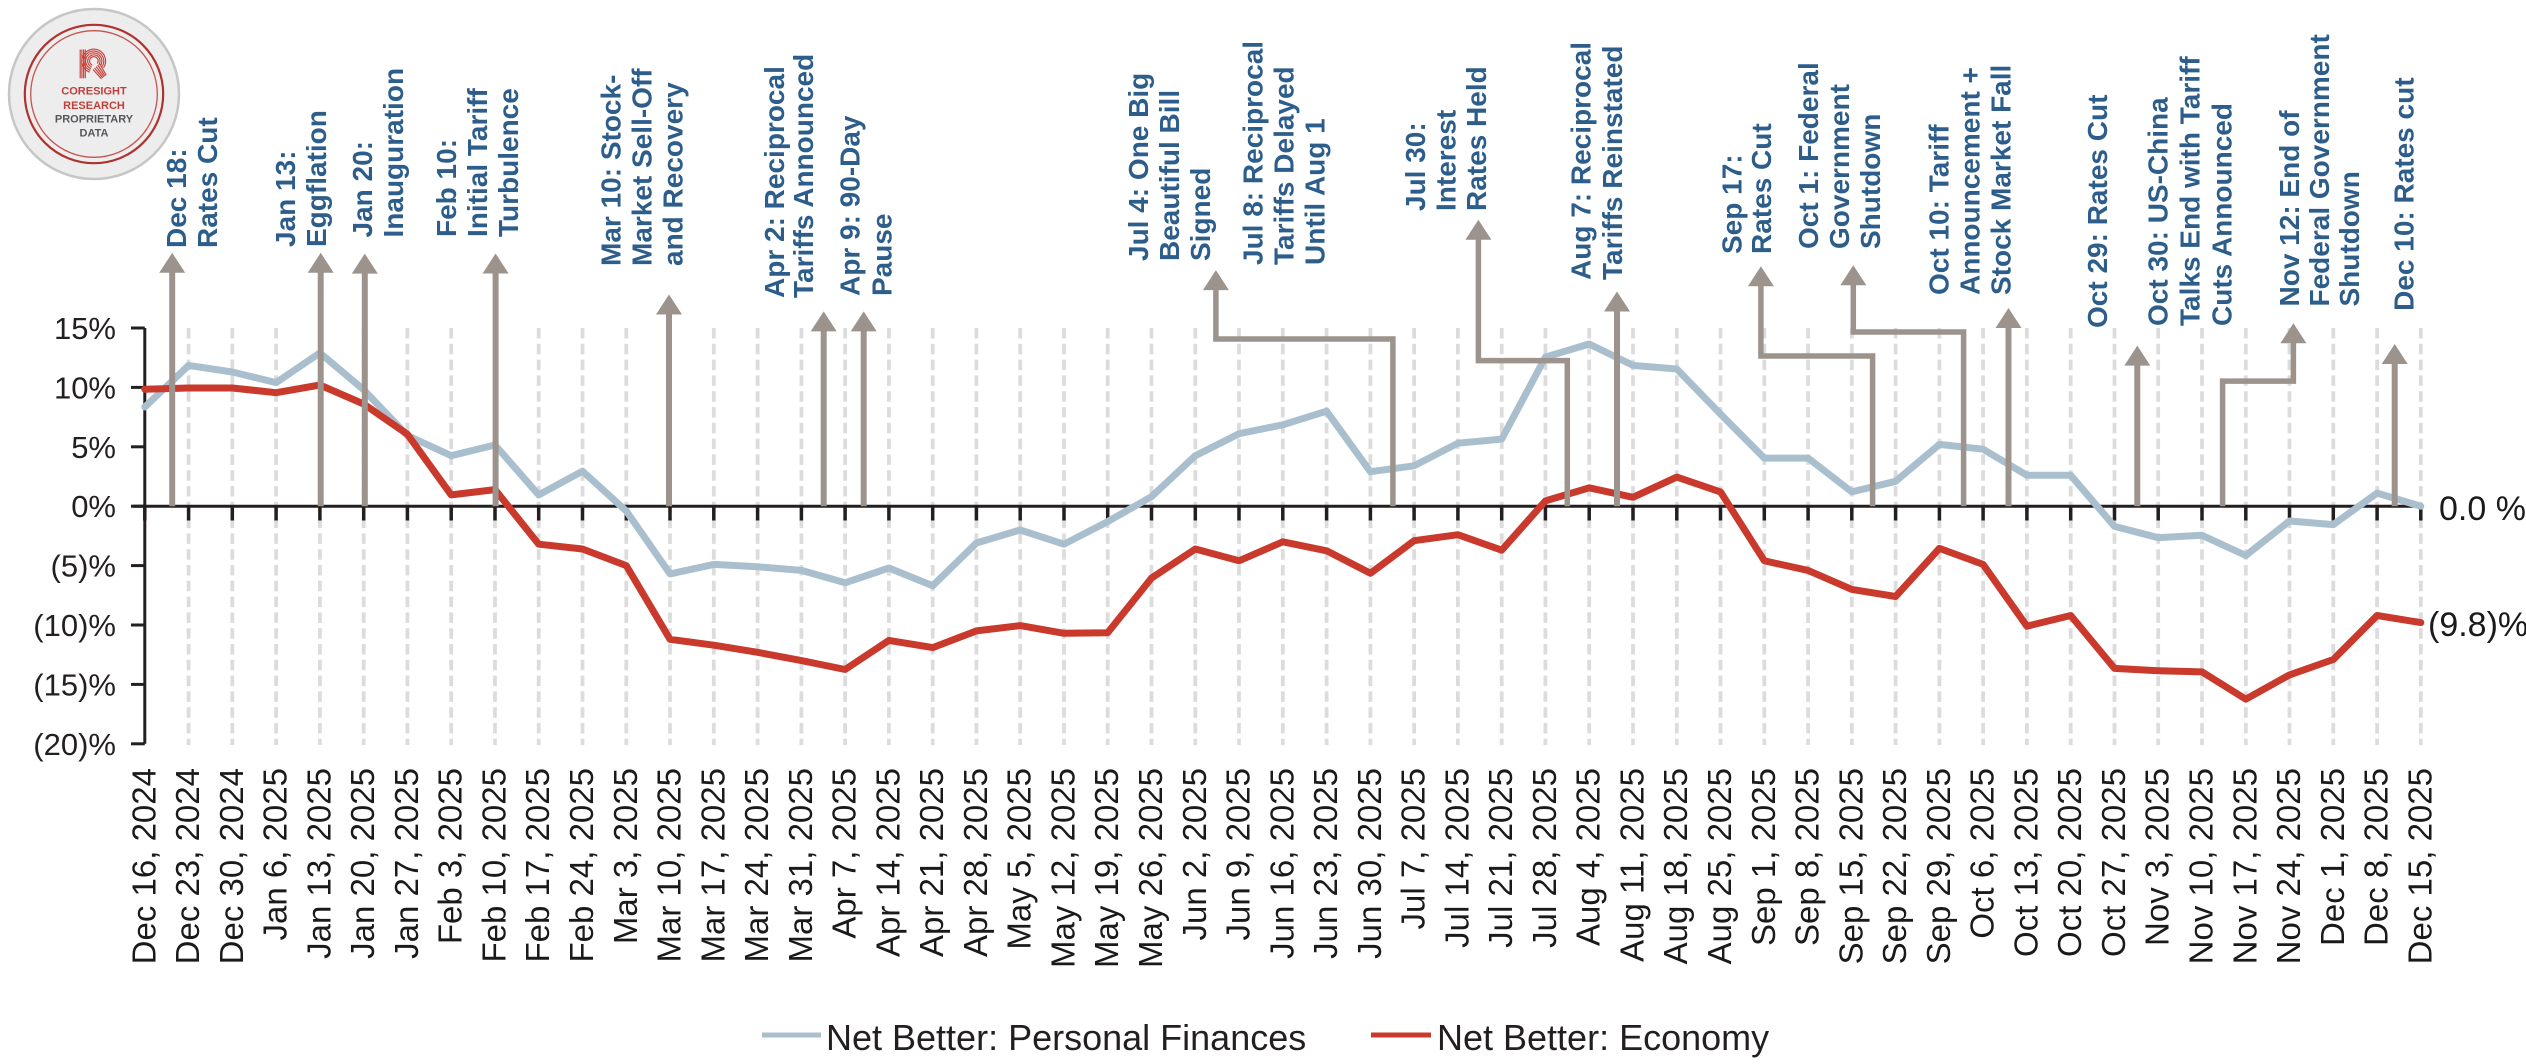 The height and width of the screenshot is (1064, 2526). What do you see at coordinates (2001, 180) in the screenshot?
I see `svg-text: Stock Market Fall` at bounding box center [2001, 180].